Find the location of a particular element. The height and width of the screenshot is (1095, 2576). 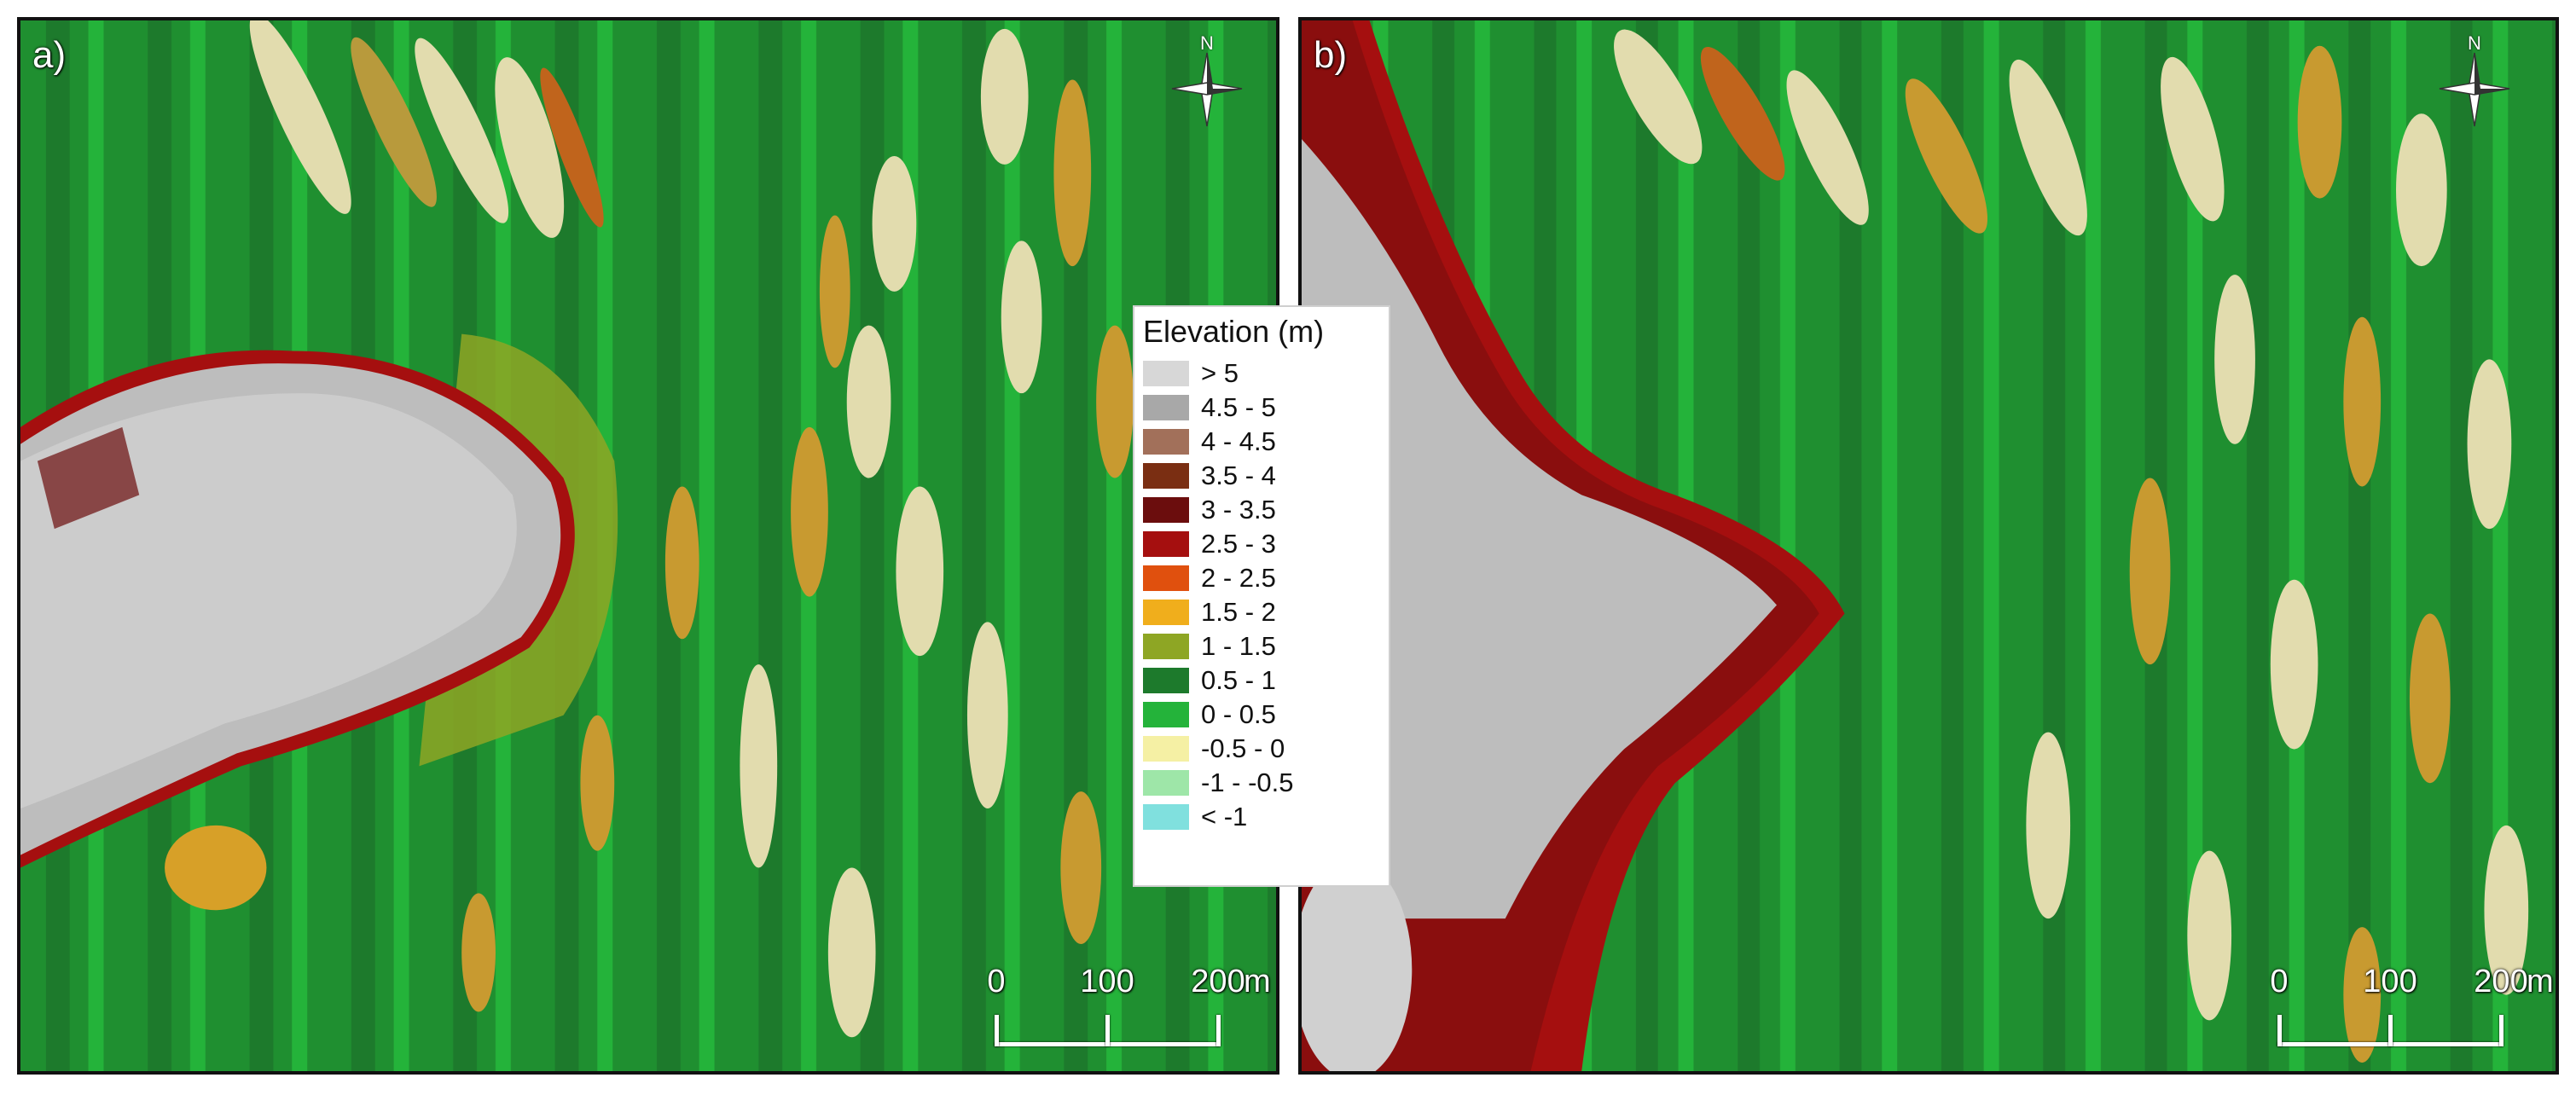

legend-title: Elevation (m) is located at coordinates (1234, 331).